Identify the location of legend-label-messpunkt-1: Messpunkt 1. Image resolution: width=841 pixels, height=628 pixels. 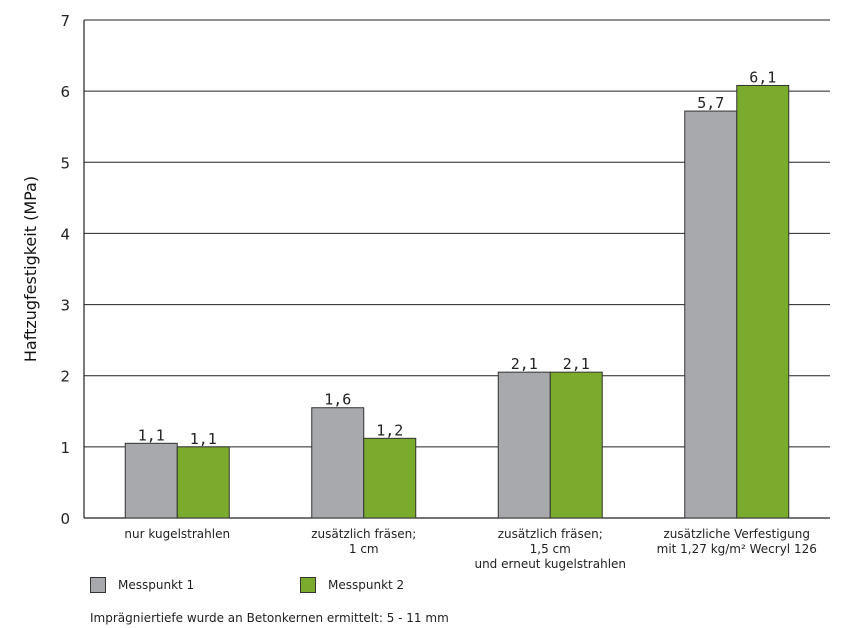
(156, 585).